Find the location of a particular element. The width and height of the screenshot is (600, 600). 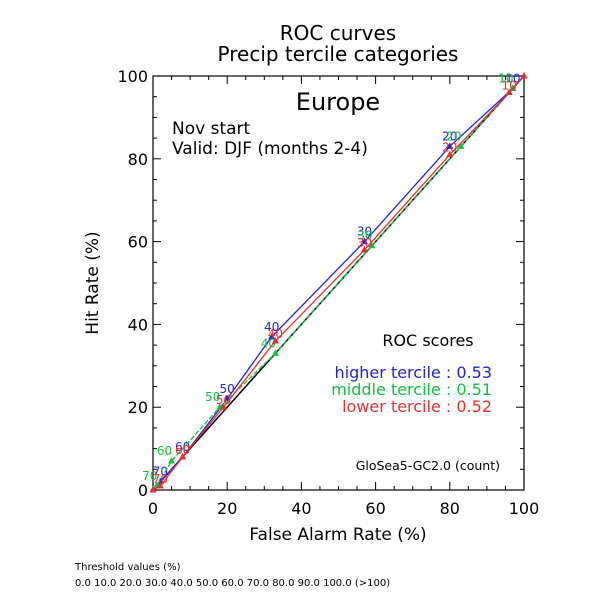

chart-title: ROC curves is located at coordinates (338, 33).